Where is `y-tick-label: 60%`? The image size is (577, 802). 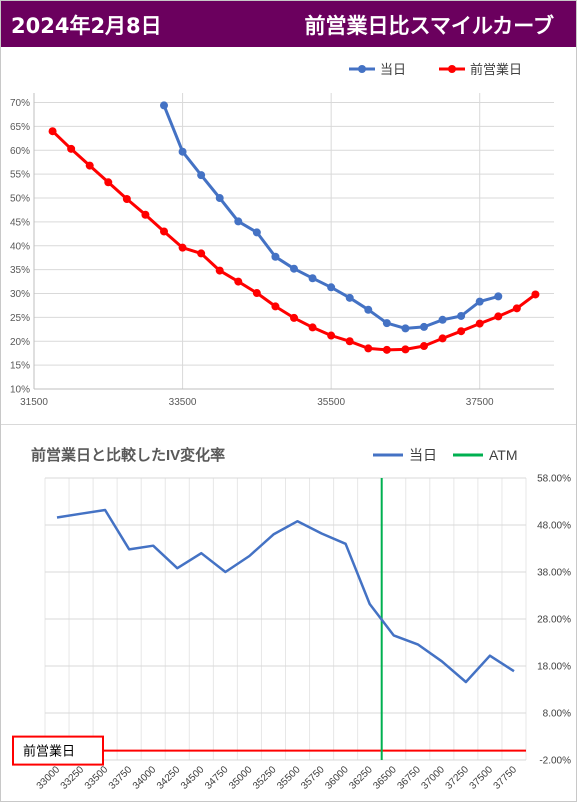
y-tick-label: 60% is located at coordinates (20, 151).